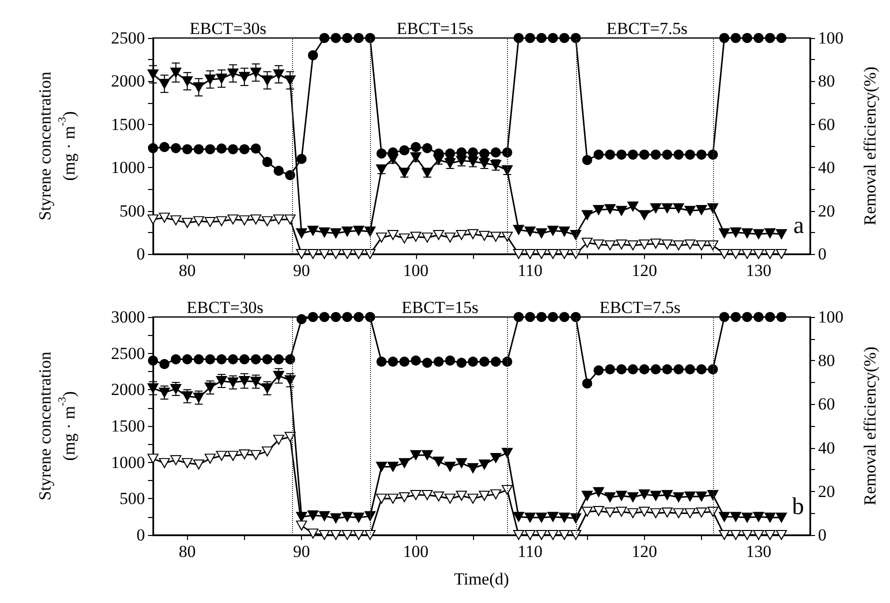  What do you see at coordinates (482, 579) in the screenshot?
I see `x-axis-title: Time(d)` at bounding box center [482, 579].